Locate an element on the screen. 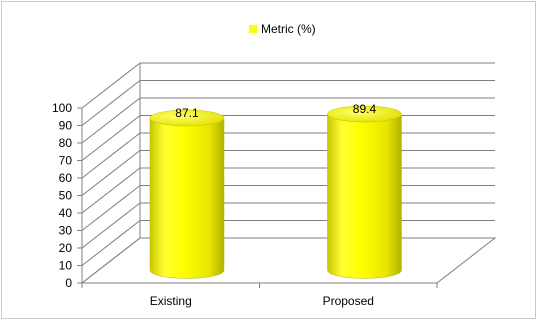  y-tick-label: 60 is located at coordinates (66, 178).